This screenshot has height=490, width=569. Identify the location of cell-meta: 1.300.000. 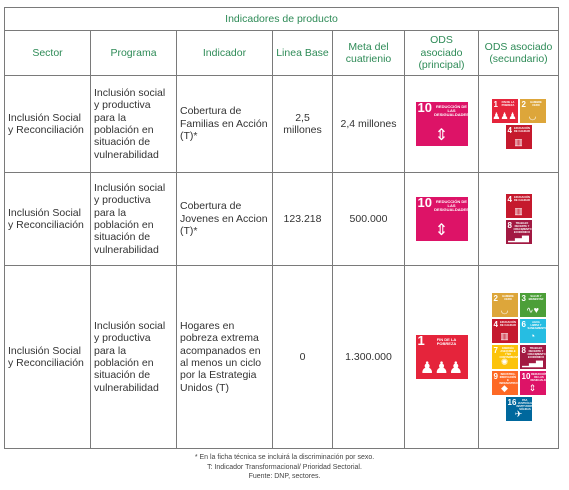
(368, 357).